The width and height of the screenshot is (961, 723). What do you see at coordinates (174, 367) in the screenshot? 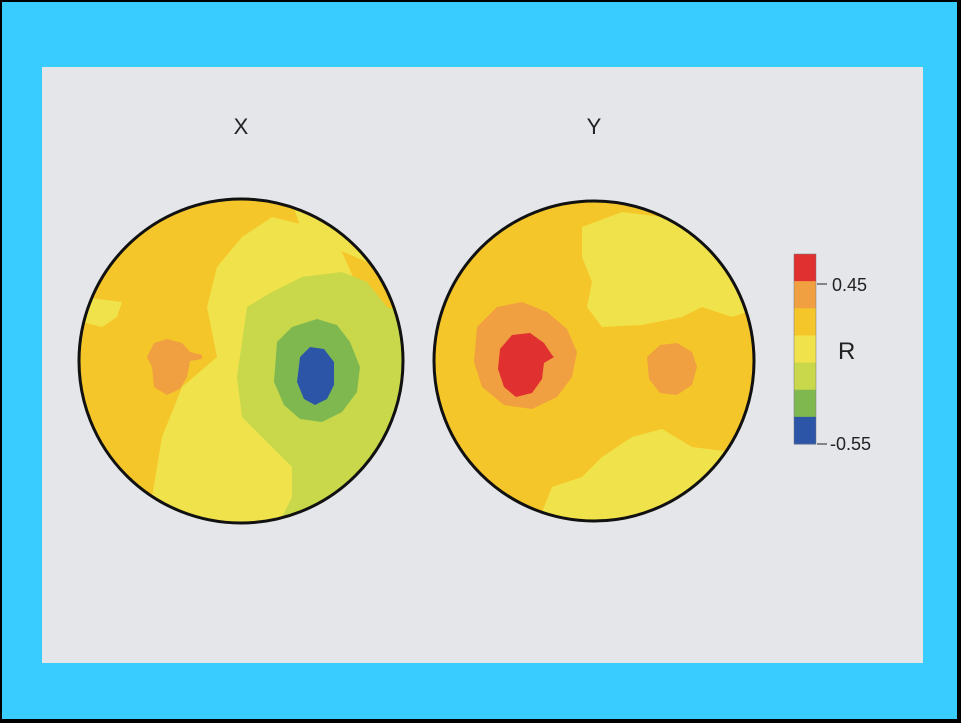
I see `map-x-orange-patch` at bounding box center [174, 367].